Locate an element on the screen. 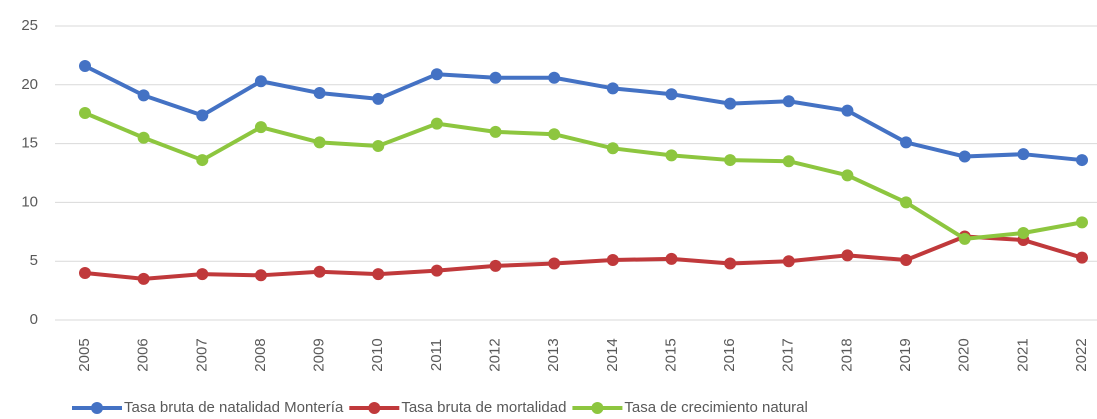  x-tick-label: 2006 is located at coordinates (143, 354).